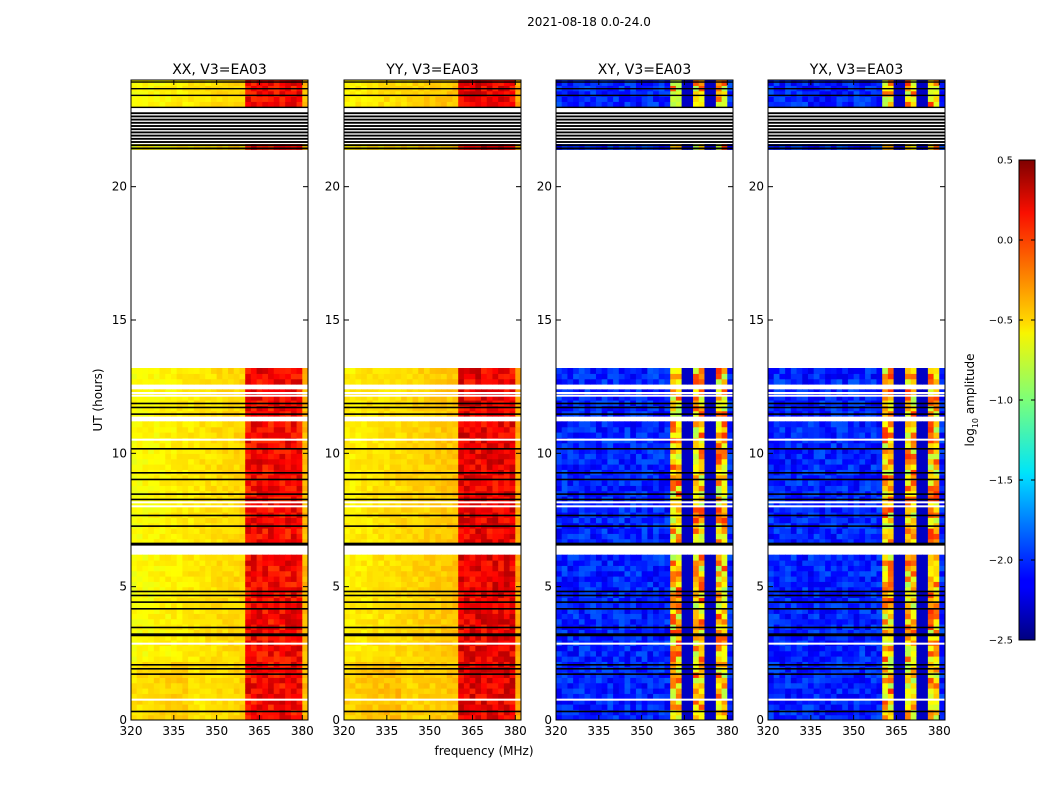  What do you see at coordinates (856, 70) in the screenshot?
I see `panel-title: YX, V3=EA03` at bounding box center [856, 70].